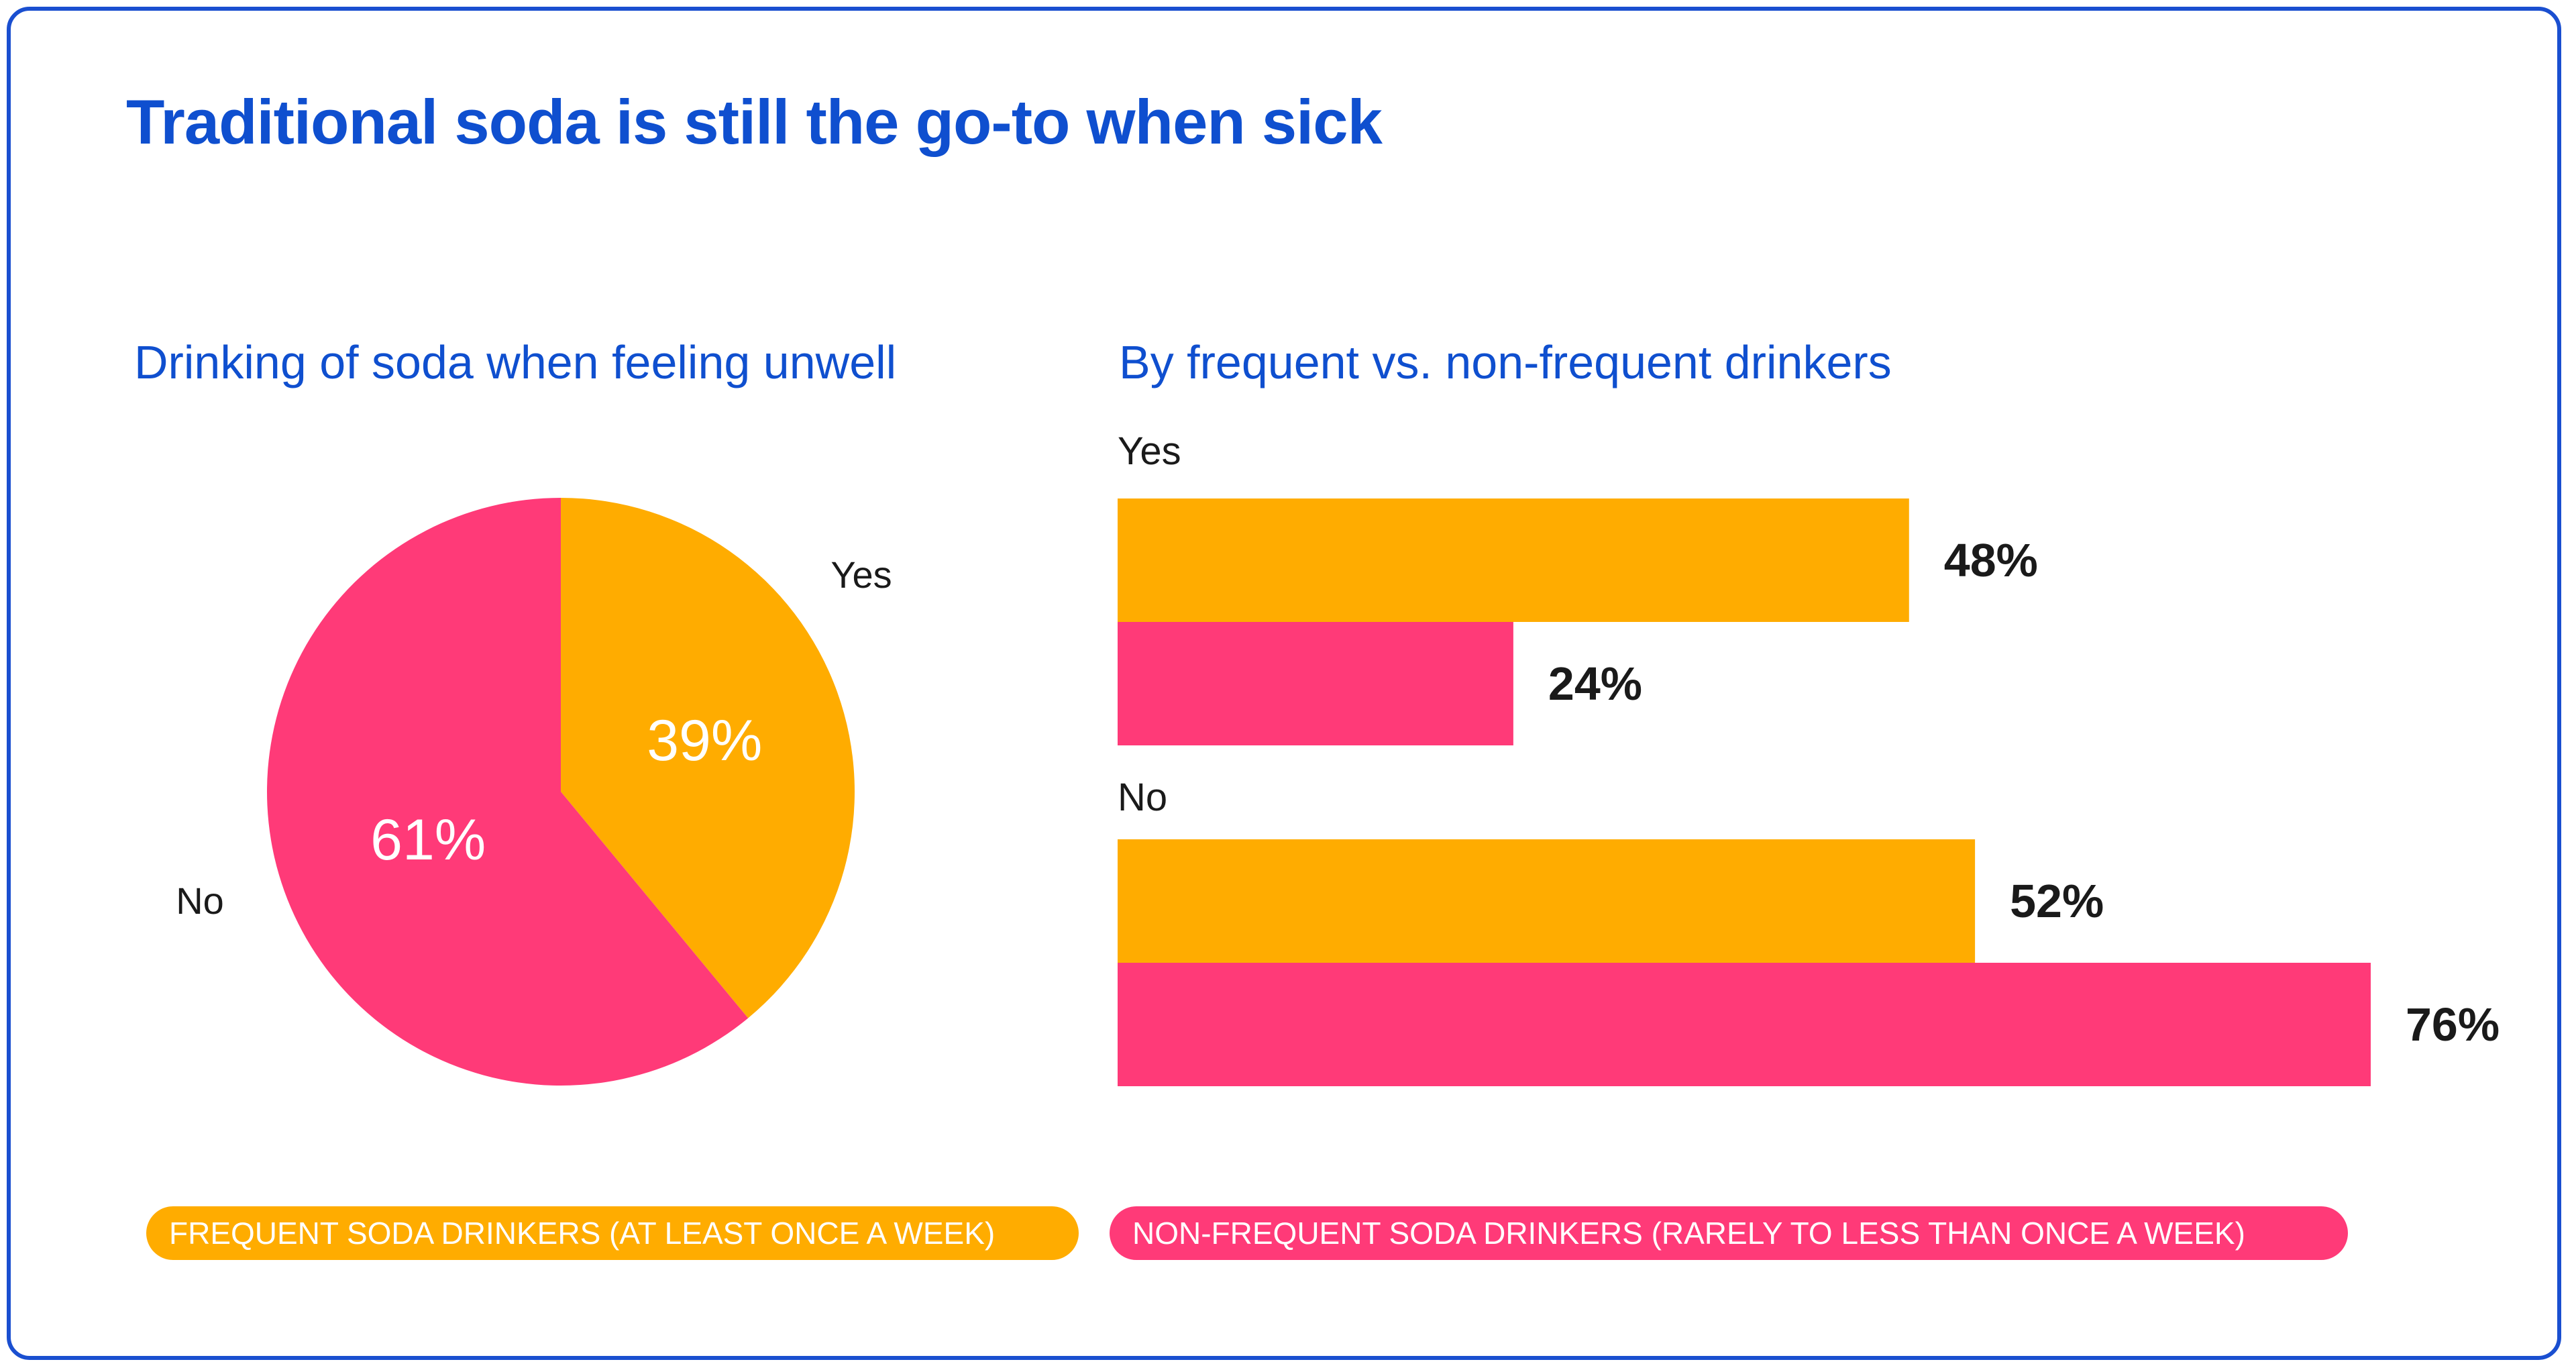 This screenshot has width=2576, height=1368. Describe the element at coordinates (515, 362) in the screenshot. I see `pie-chart-title: Drinking of soda when feeling unwell` at that location.